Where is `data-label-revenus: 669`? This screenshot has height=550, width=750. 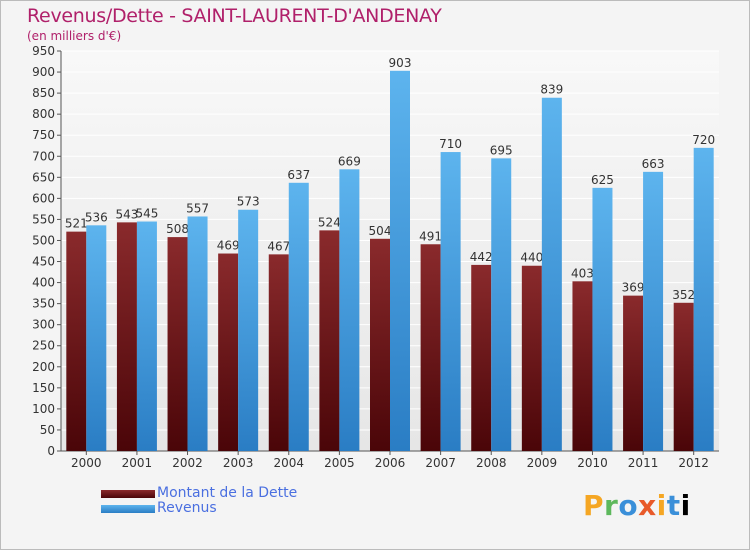
data-label-revenus: 669 is located at coordinates (349, 161).